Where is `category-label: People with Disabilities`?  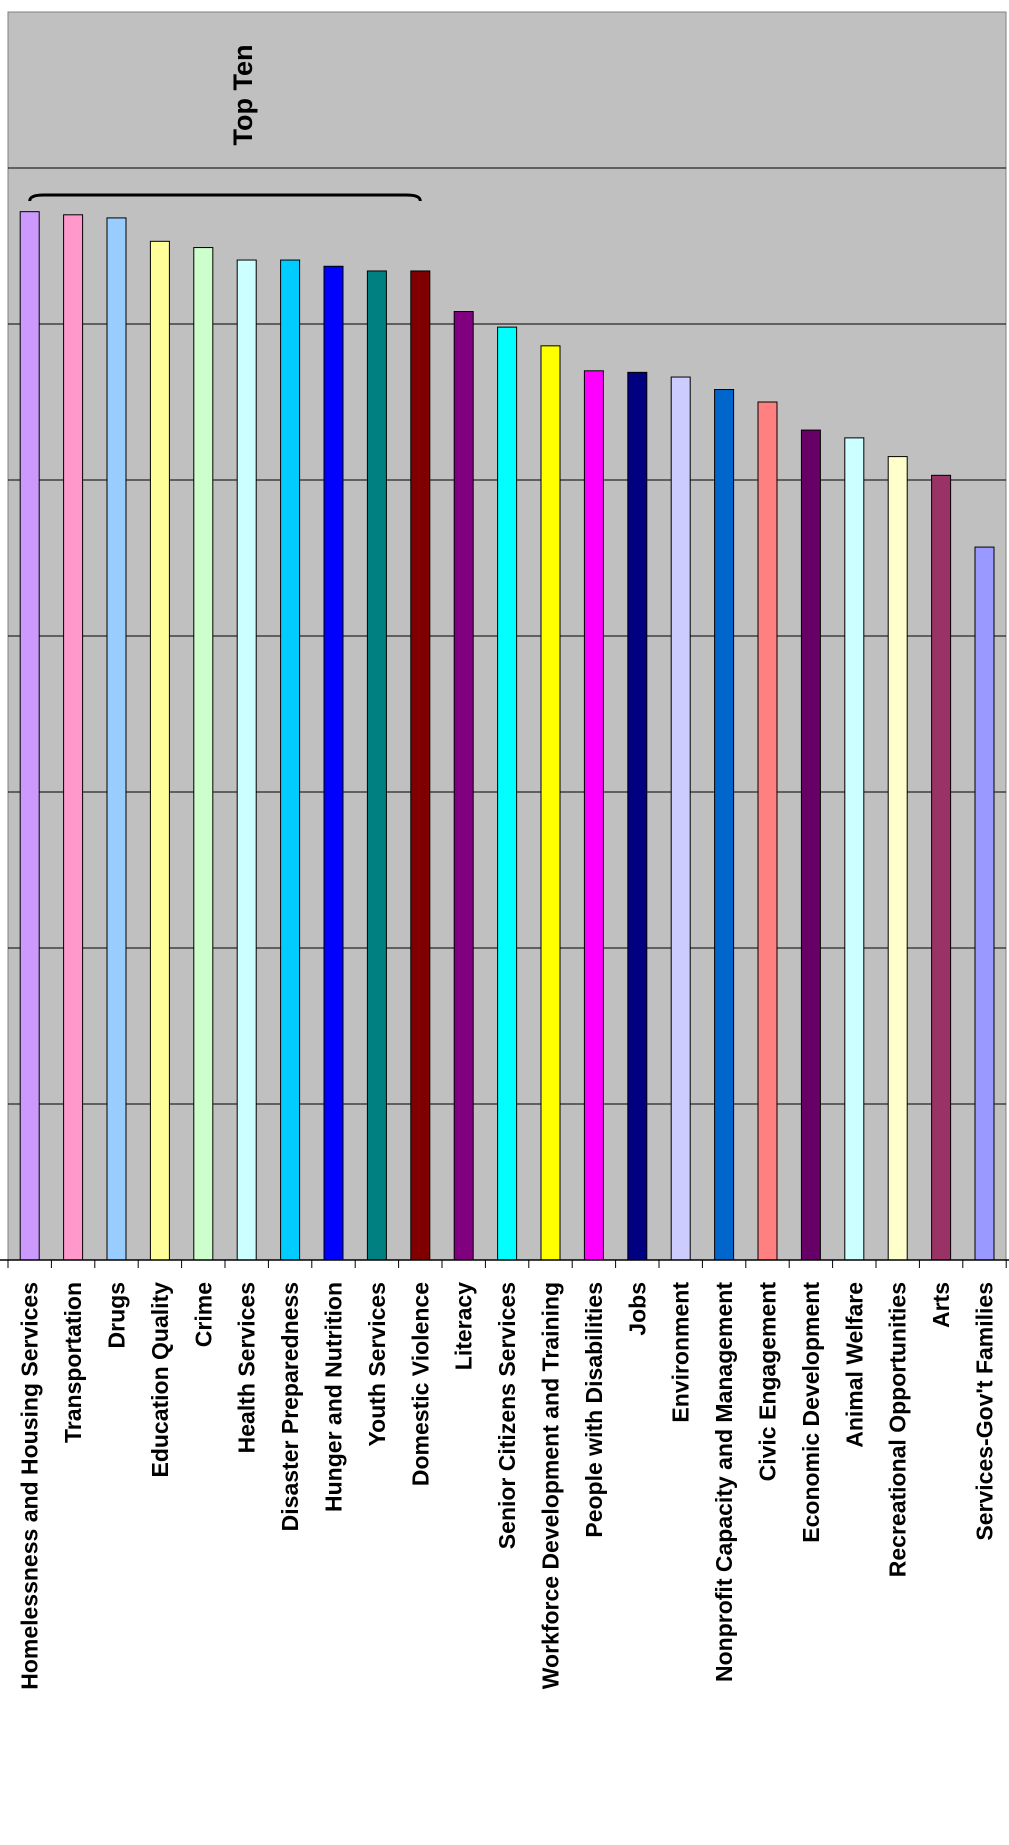 category-label: People with Disabilities is located at coordinates (594, 1410).